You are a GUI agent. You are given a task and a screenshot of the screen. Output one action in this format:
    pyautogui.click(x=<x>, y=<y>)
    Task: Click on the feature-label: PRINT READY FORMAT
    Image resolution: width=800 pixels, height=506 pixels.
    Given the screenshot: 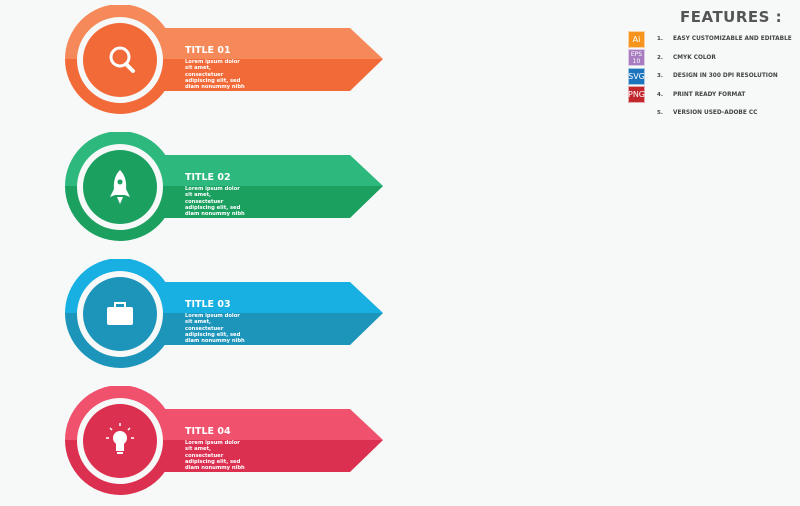 What is the action you would take?
    pyautogui.click(x=709, y=94)
    